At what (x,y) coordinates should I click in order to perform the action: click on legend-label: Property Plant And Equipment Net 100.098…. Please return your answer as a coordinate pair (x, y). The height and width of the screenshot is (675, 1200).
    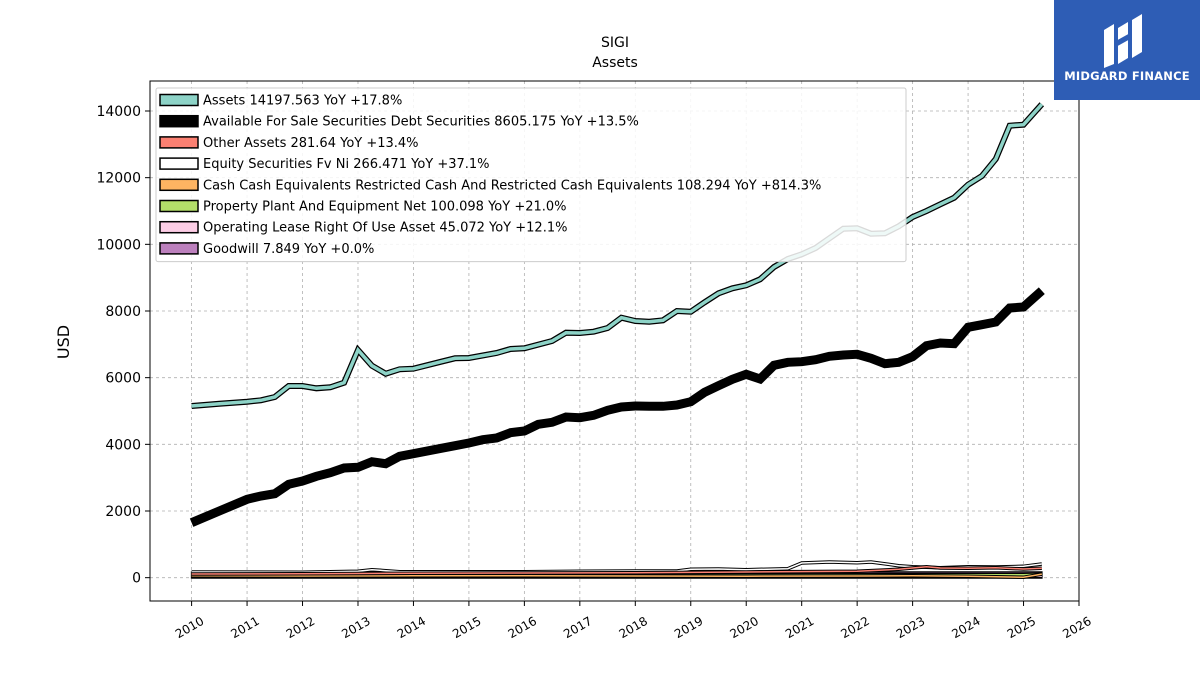
    Looking at the image, I should click on (385, 207).